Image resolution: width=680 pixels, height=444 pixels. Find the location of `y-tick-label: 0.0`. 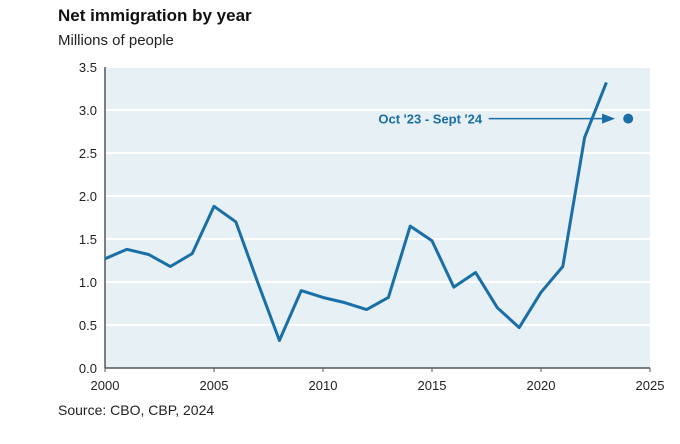

y-tick-label: 0.0 is located at coordinates (88, 368).